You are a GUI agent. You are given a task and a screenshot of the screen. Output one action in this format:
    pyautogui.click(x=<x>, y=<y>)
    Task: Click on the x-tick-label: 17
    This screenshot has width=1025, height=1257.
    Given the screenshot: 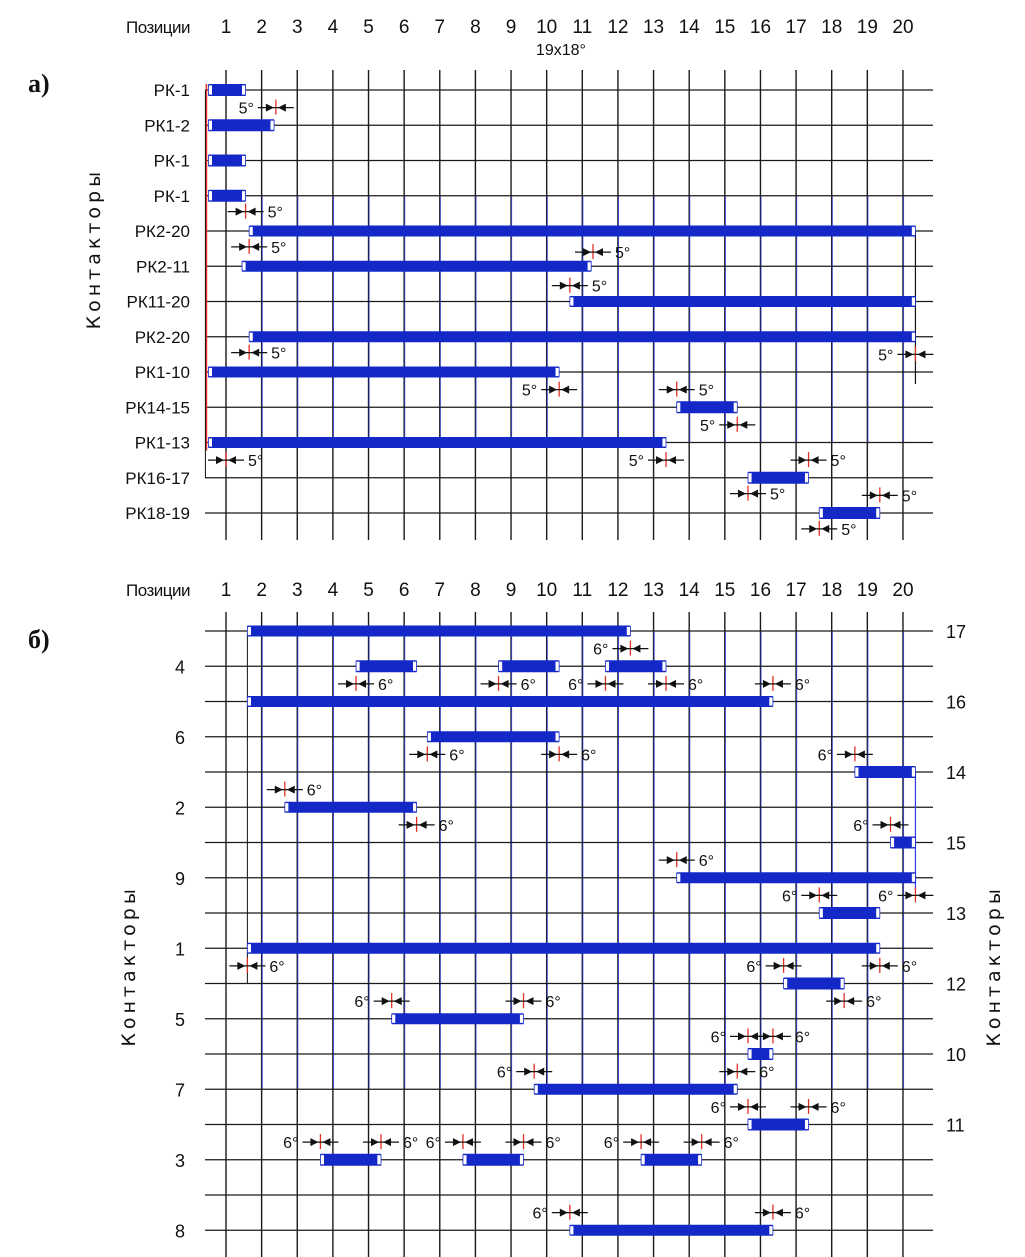 What is the action you would take?
    pyautogui.click(x=796, y=590)
    